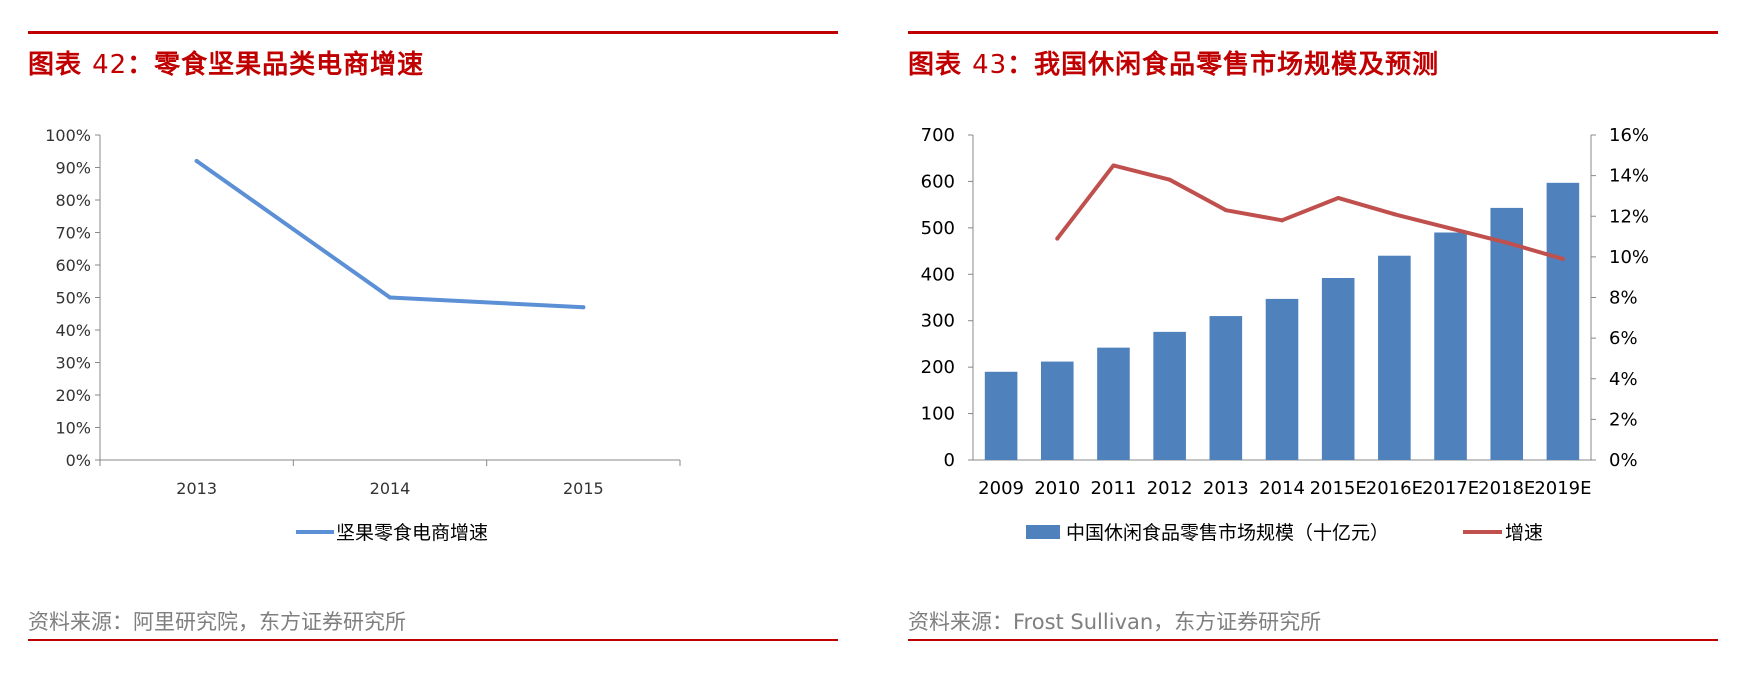  I want to click on y-right-tick-label: 6%, so click(1623, 338).